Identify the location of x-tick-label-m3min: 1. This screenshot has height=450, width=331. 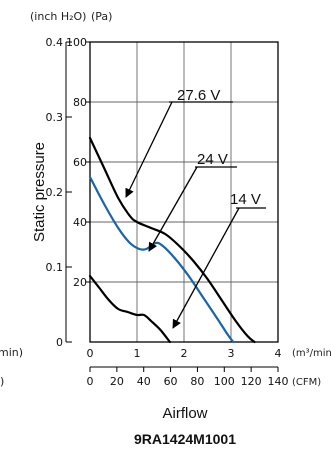
(137, 353).